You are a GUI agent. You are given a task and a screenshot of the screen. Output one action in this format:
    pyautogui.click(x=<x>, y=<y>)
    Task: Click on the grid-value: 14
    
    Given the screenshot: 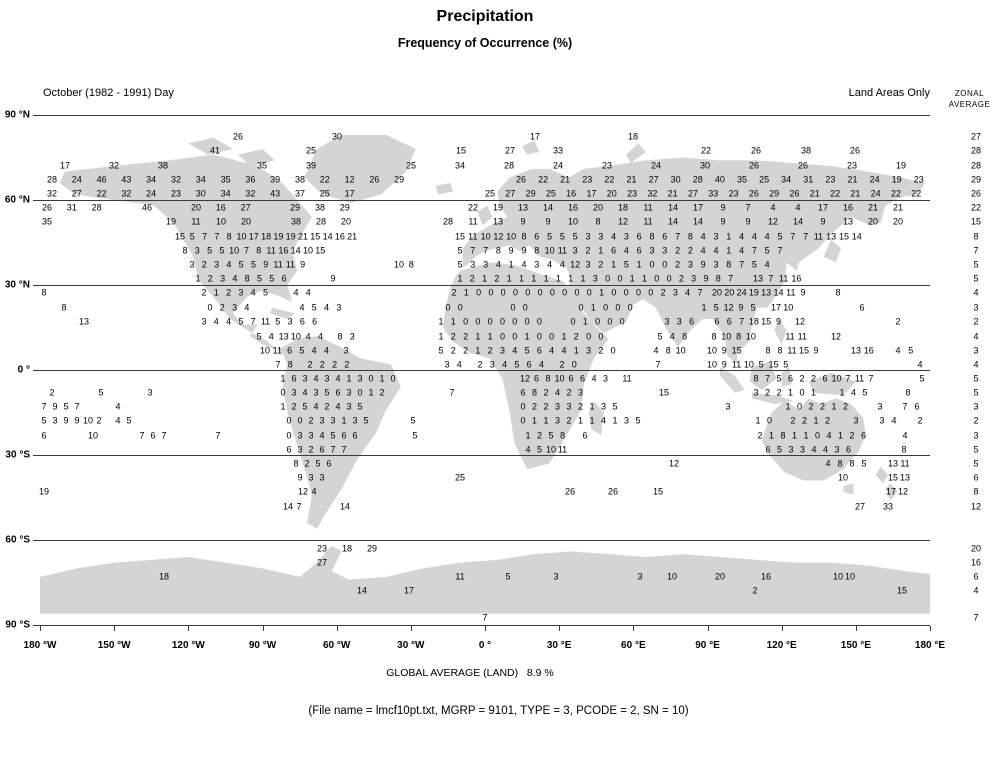 What is the action you would take?
    pyautogui.click(x=698, y=221)
    